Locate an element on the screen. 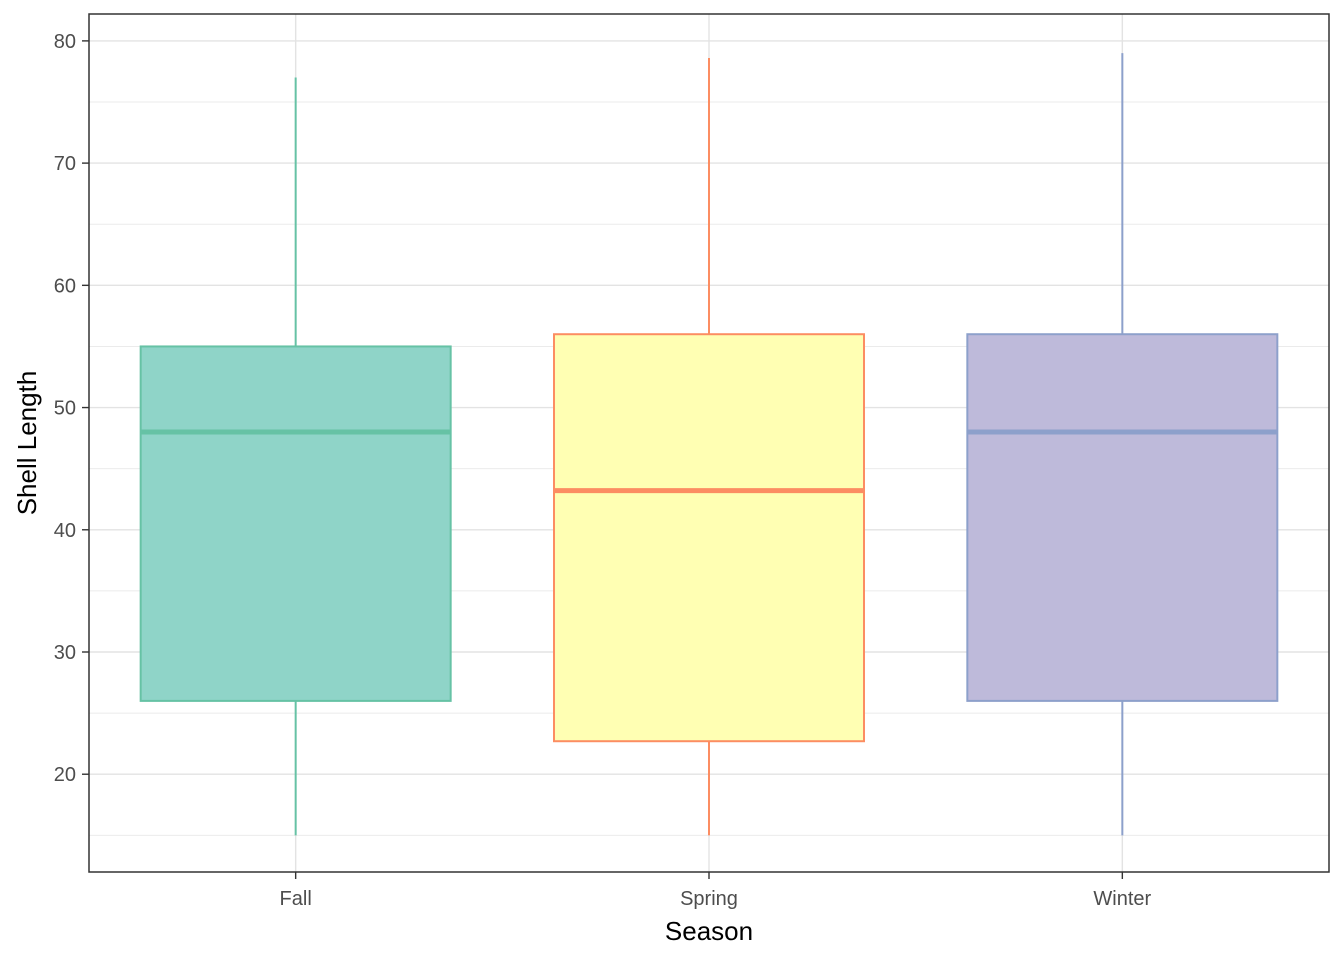 This screenshot has width=1344, height=960. y-axis-ticks: 20 30 40 50 60 70 80 is located at coordinates (71, 408).